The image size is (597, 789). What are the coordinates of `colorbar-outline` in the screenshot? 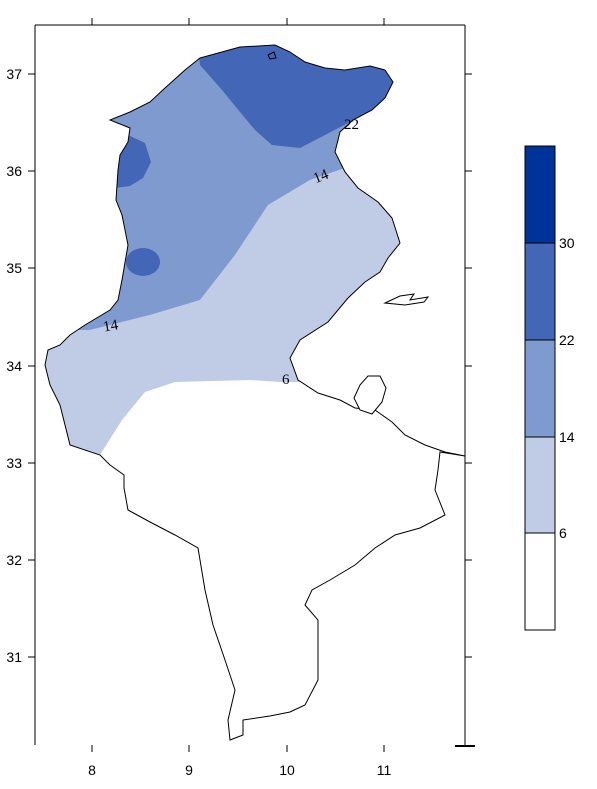 It's located at (540, 388).